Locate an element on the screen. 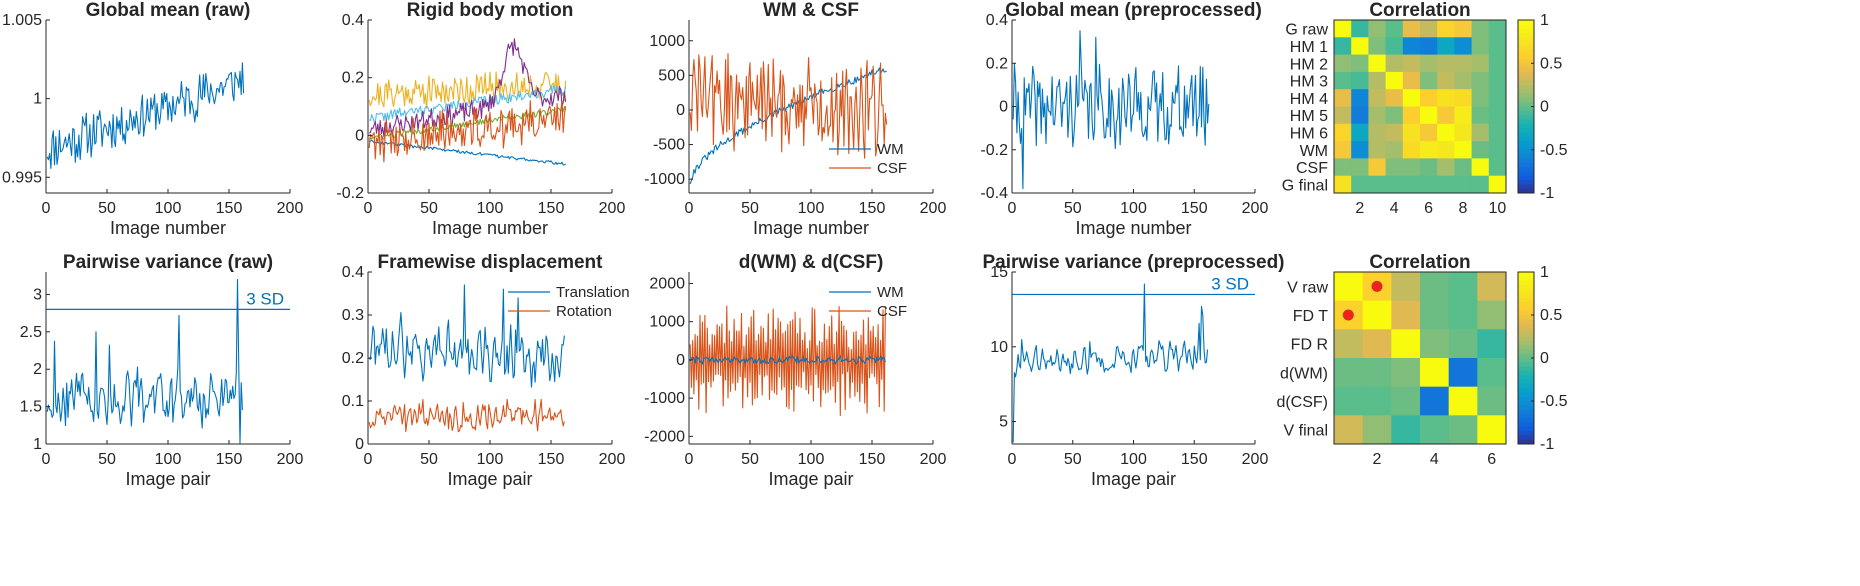  y-tick-label: -500 is located at coordinates (669, 145).